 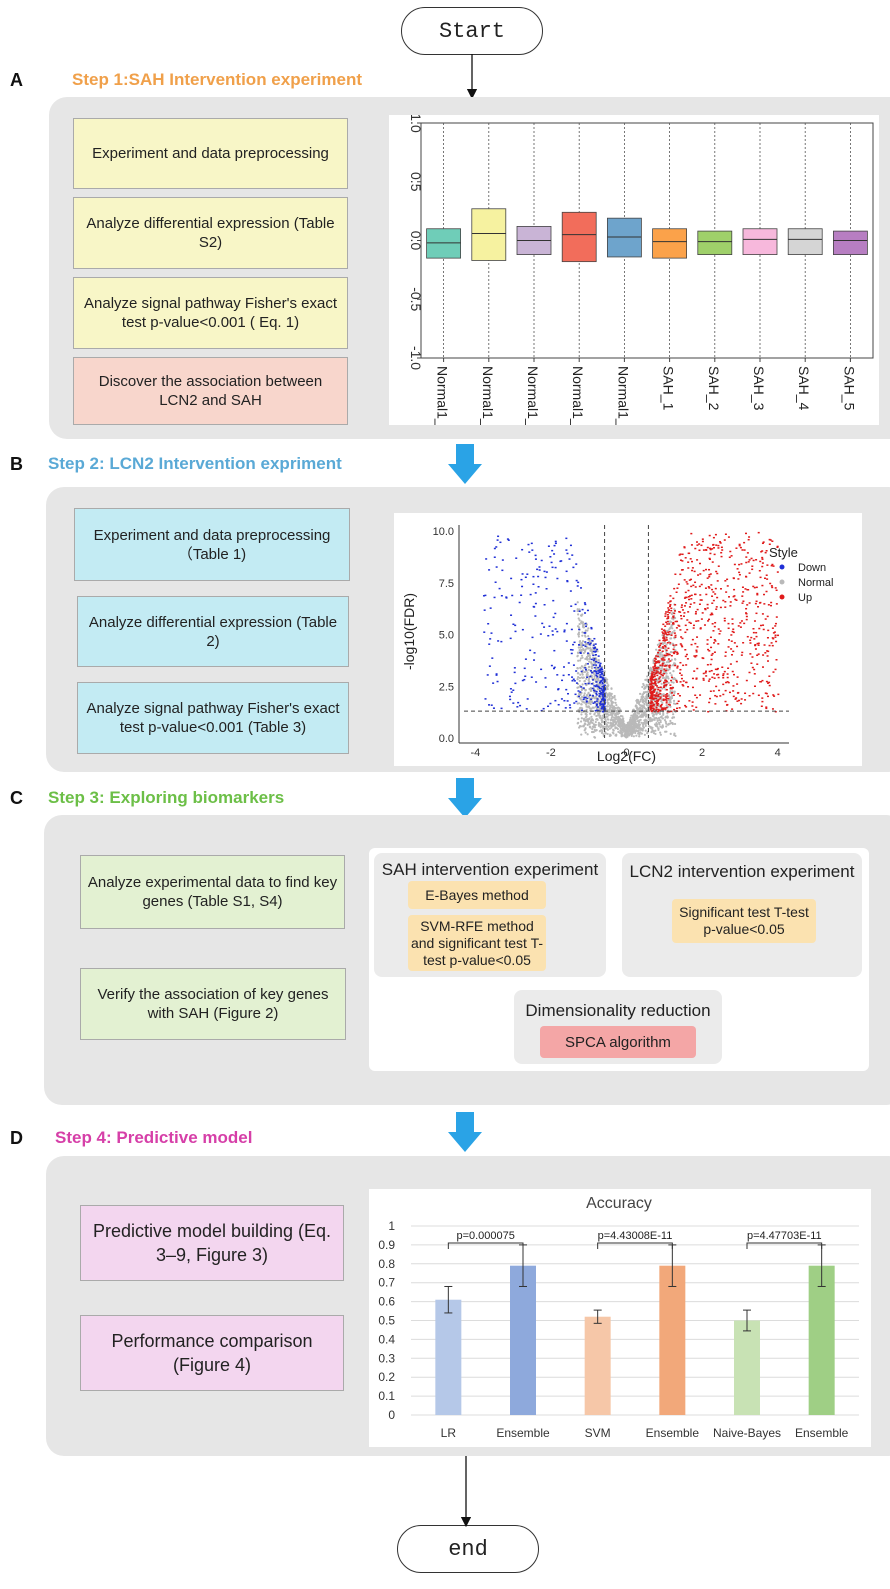 I want to click on spca-algorithm-tag: SPCA algorithm, so click(x=618, y=1042).